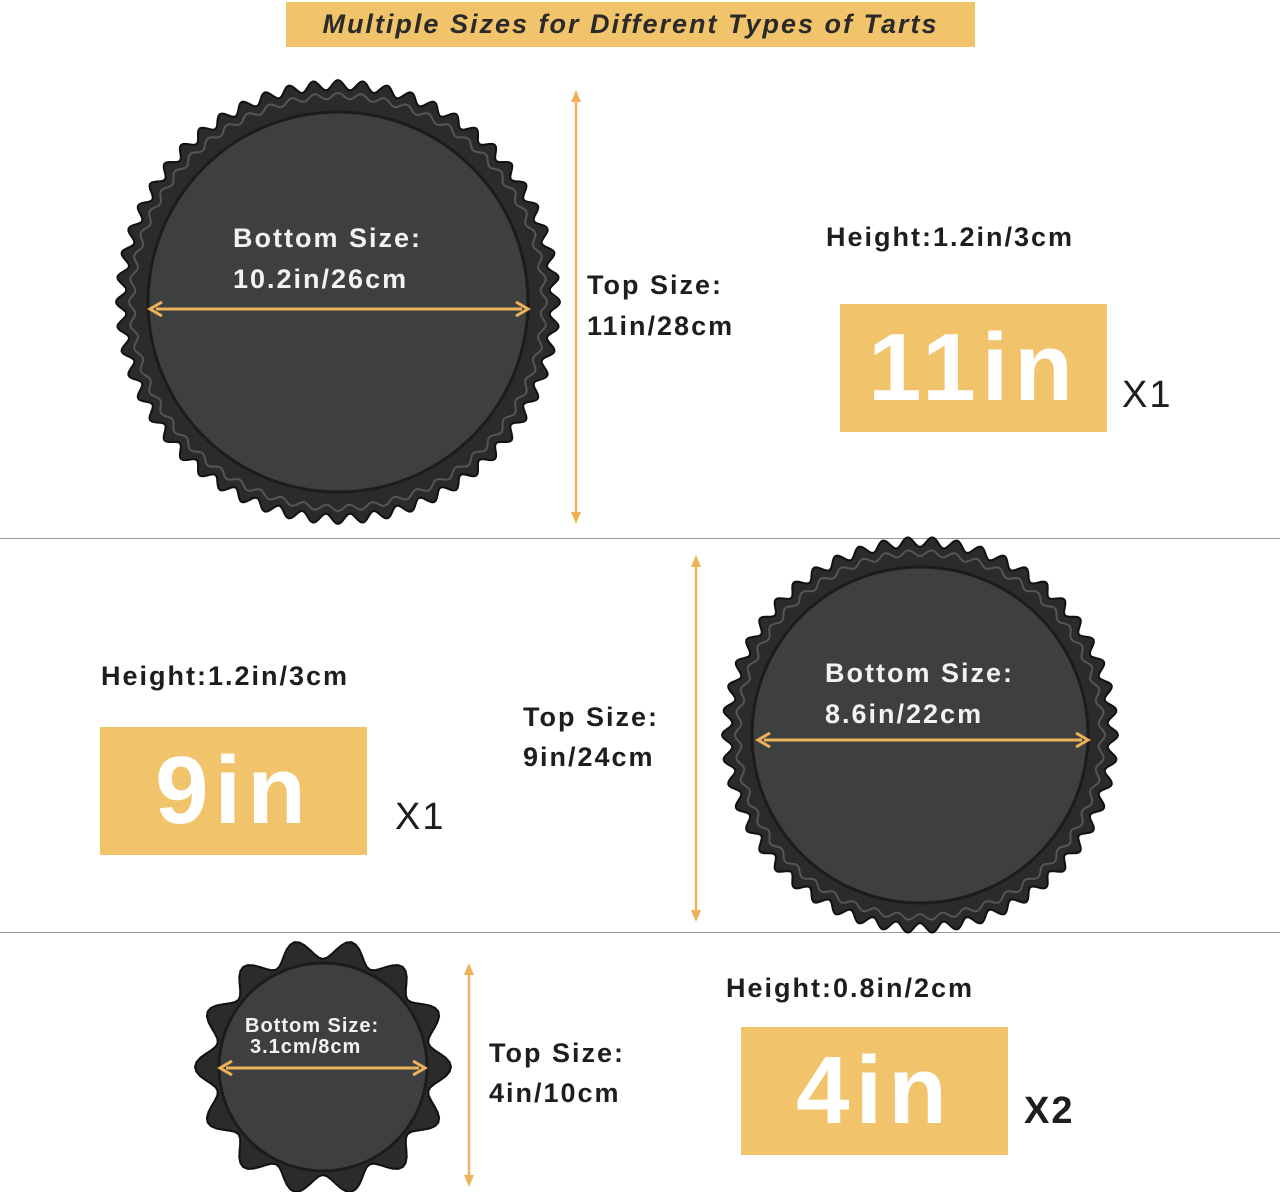 The height and width of the screenshot is (1192, 1280). I want to click on bottom-size-value: 8.6in/22cm, so click(904, 714).